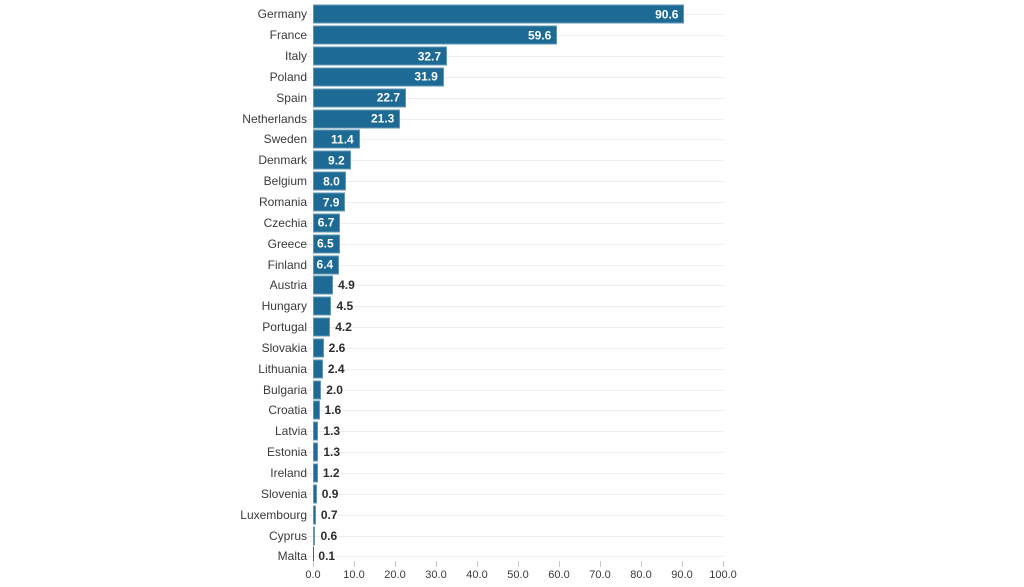 Image resolution: width=1024 pixels, height=587 pixels. Describe the element at coordinates (477, 575) in the screenshot. I see `tick-label: 40.0` at that location.